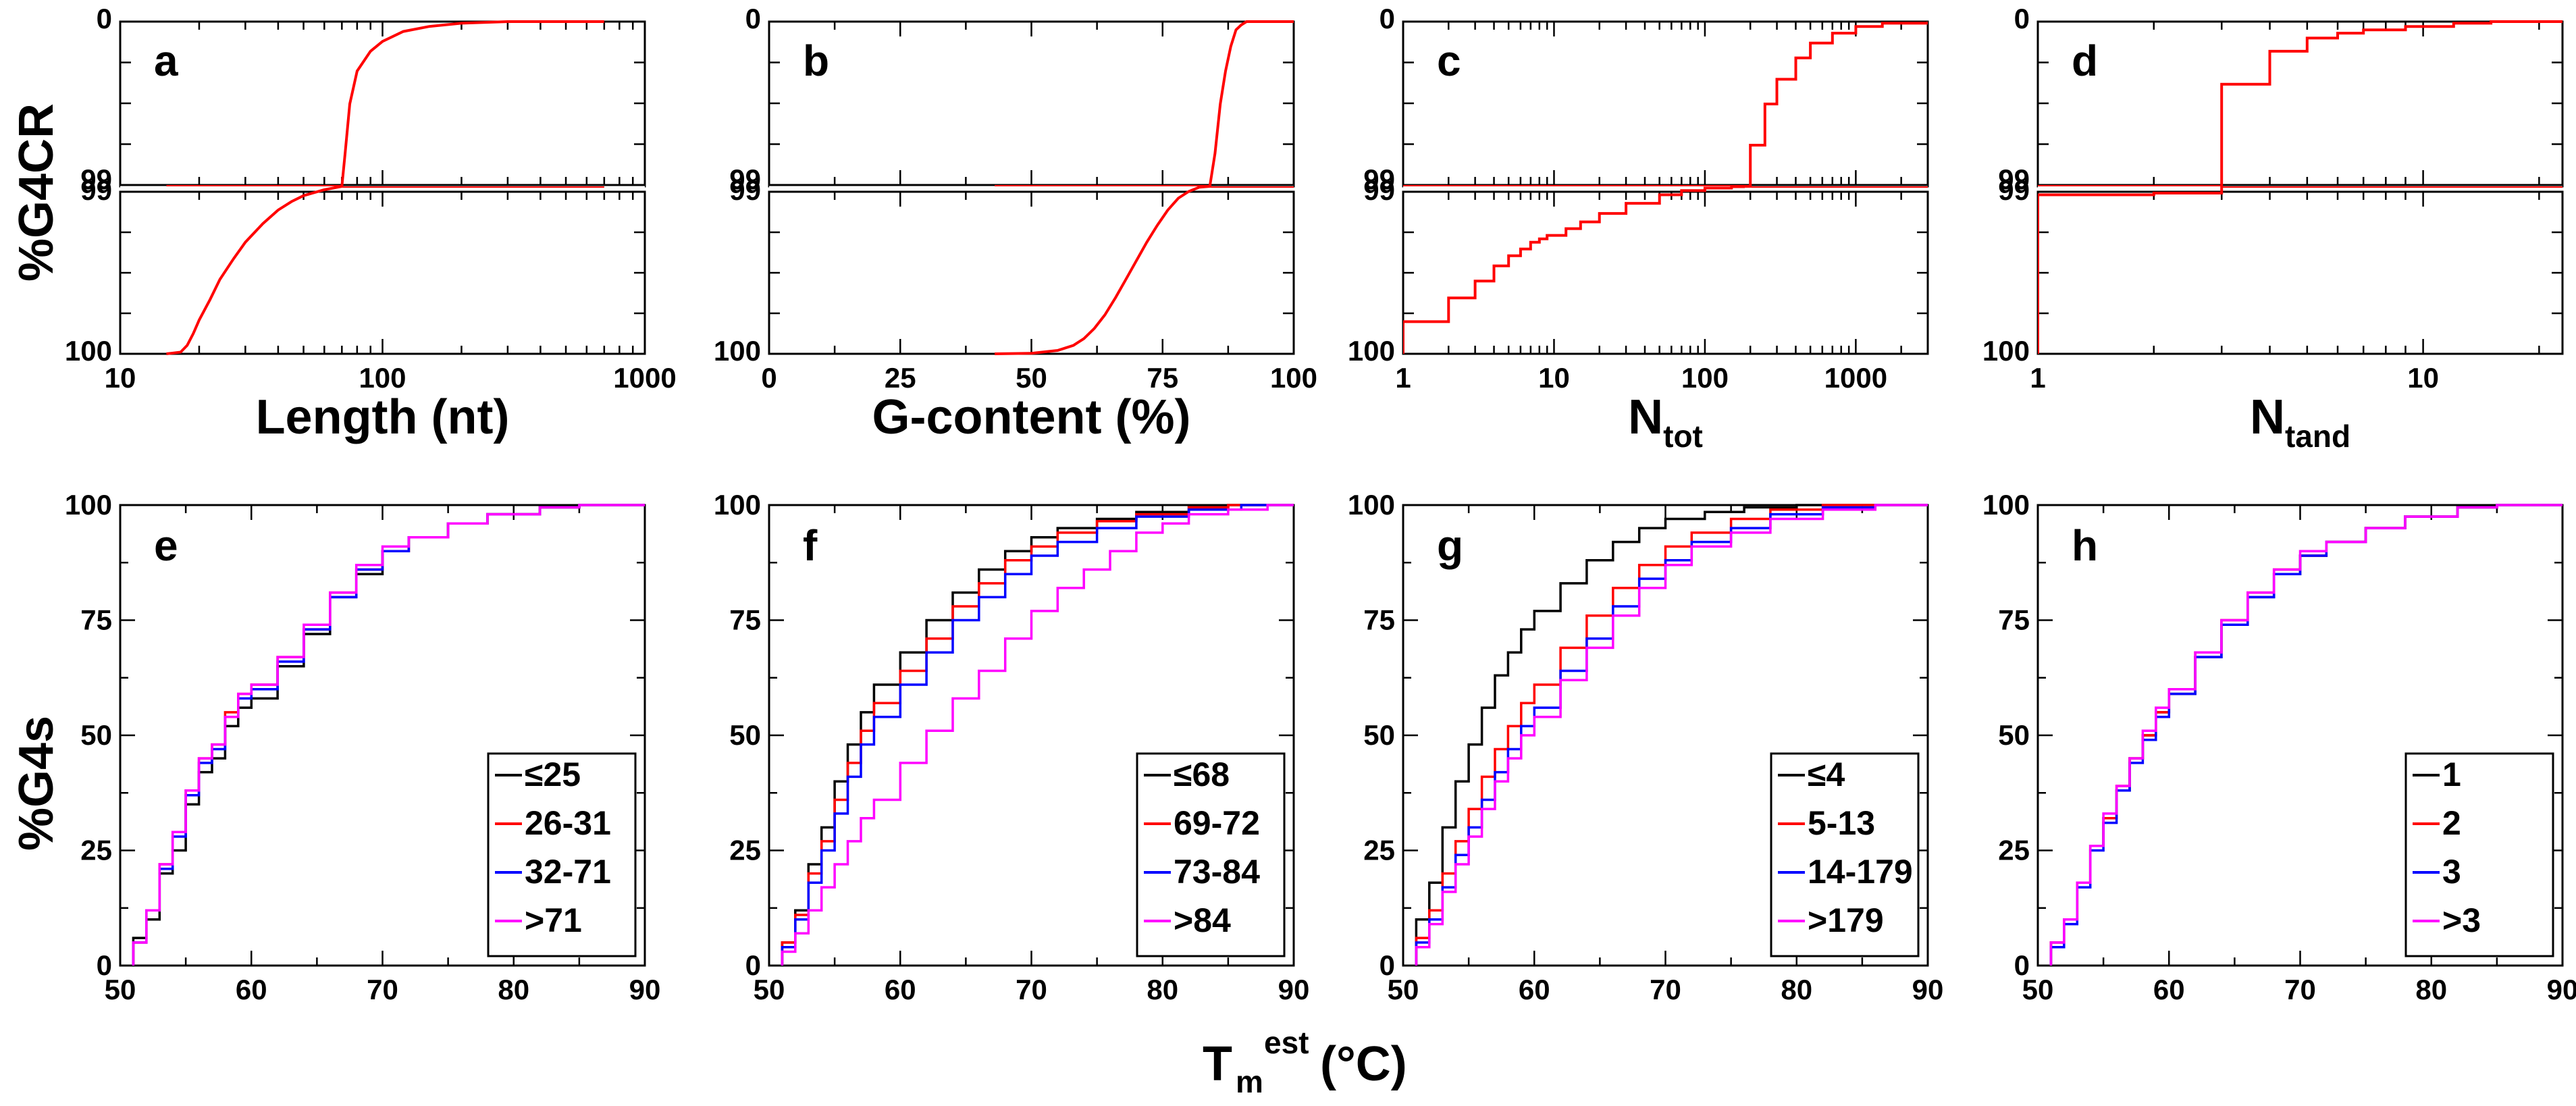 Image resolution: width=2576 pixels, height=1106 pixels. What do you see at coordinates (1217, 1064) in the screenshot?
I see `bottom-xlabel-main: T` at bounding box center [1217, 1064].